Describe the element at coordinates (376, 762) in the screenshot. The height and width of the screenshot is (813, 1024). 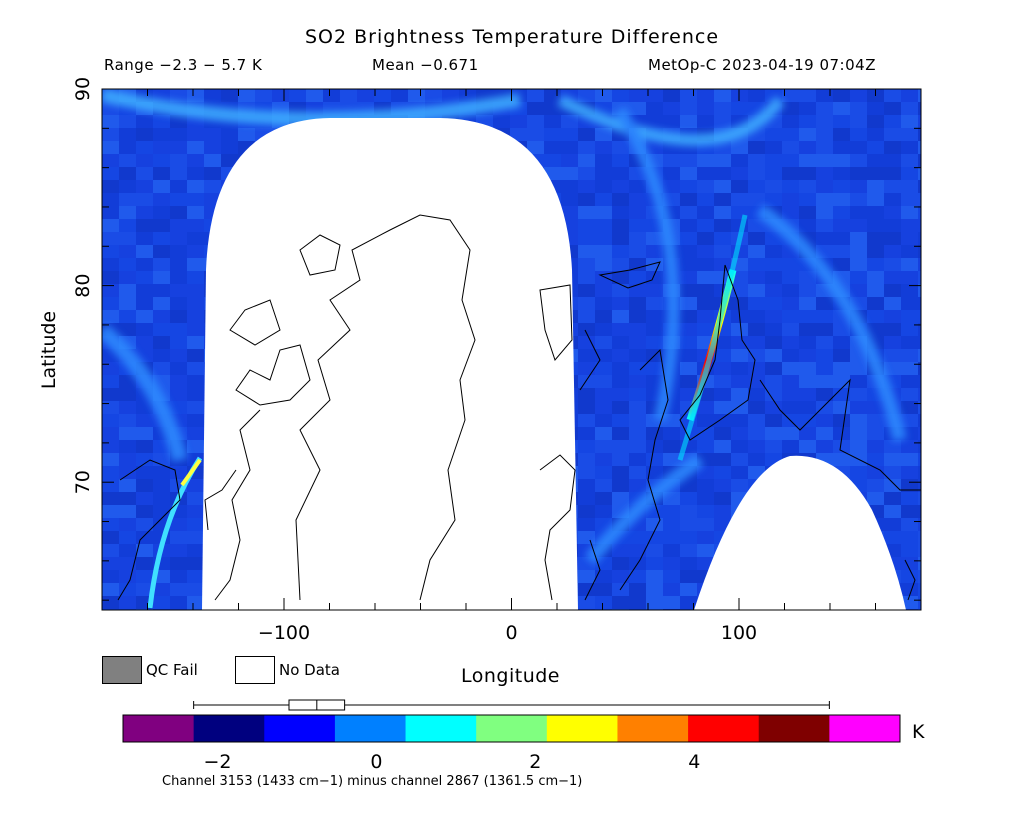
I see `colorbar-tick-label: 0` at that location.